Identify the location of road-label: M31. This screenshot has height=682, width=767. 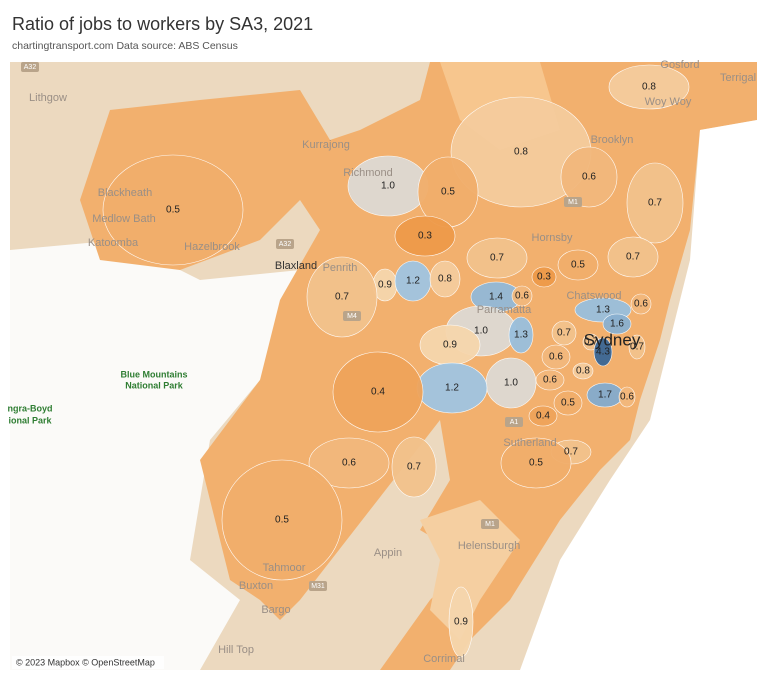
(318, 586).